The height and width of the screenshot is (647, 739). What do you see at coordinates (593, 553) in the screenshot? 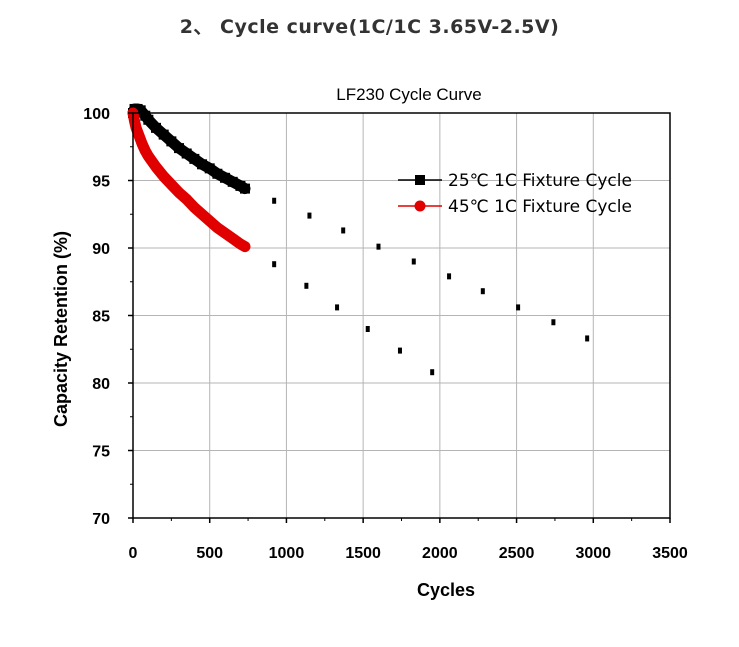
I see `x-tick-label: 3000` at bounding box center [593, 553].